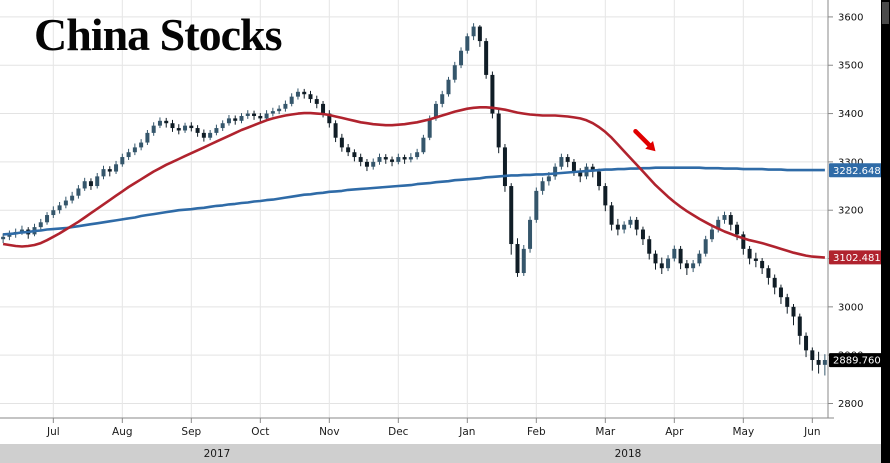 This screenshot has height=463, width=890. What do you see at coordinates (885, 231) in the screenshot?
I see `right-scrollbar` at bounding box center [885, 231].